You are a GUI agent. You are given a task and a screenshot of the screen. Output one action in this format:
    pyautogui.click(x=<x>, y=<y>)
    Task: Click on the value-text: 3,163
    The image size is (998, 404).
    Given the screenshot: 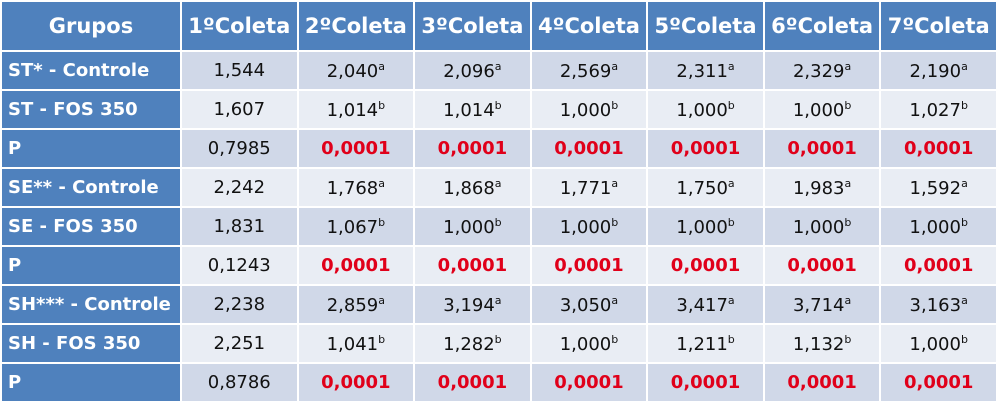 What is the action you would take?
    pyautogui.click(x=935, y=305)
    